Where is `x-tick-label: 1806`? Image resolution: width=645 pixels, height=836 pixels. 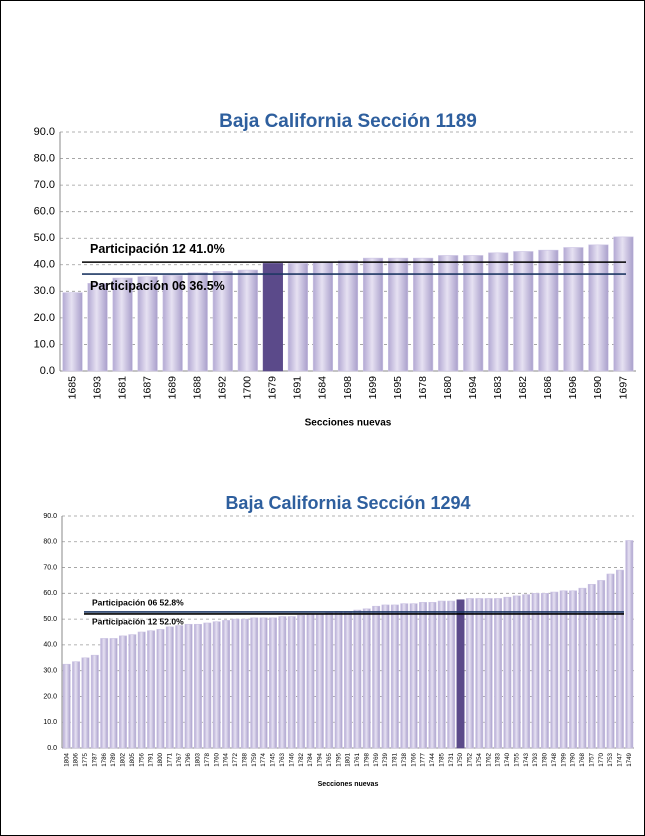 x-tick-label: 1806 is located at coordinates (76, 759).